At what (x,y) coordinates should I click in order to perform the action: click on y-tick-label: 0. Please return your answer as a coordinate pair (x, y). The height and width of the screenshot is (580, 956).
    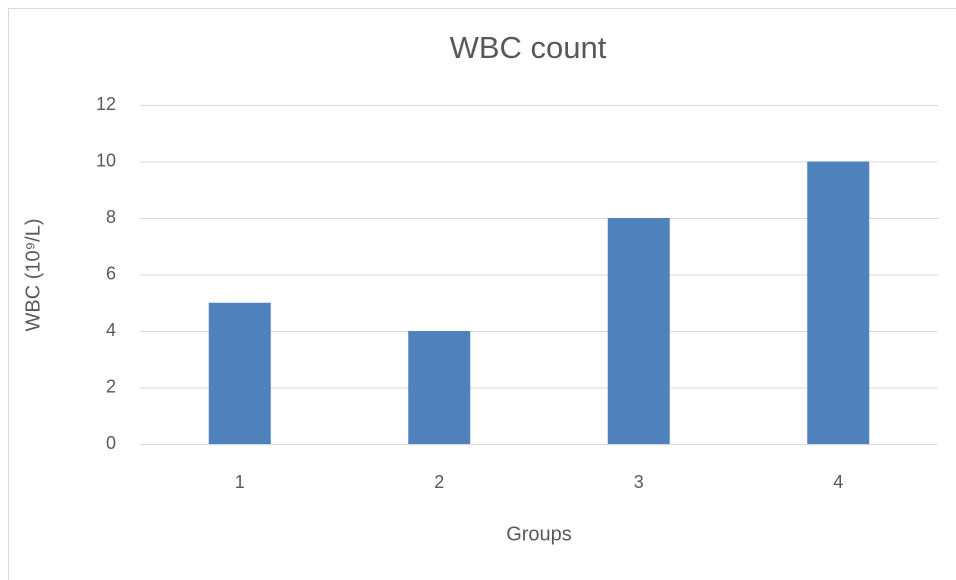
    Looking at the image, I should click on (111, 443).